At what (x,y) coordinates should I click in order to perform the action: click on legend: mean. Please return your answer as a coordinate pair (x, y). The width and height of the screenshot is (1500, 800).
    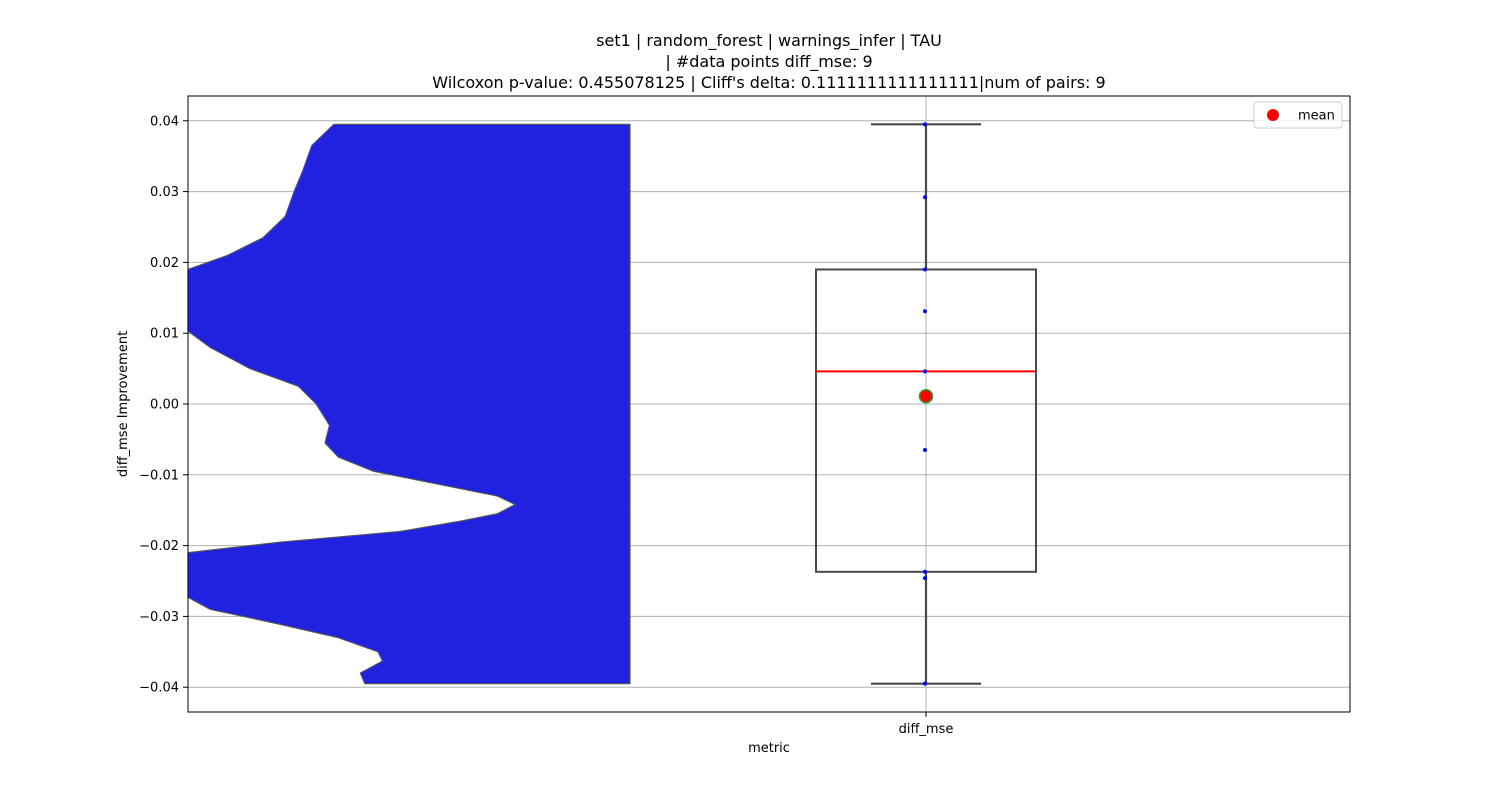
    Looking at the image, I should click on (1298, 115).